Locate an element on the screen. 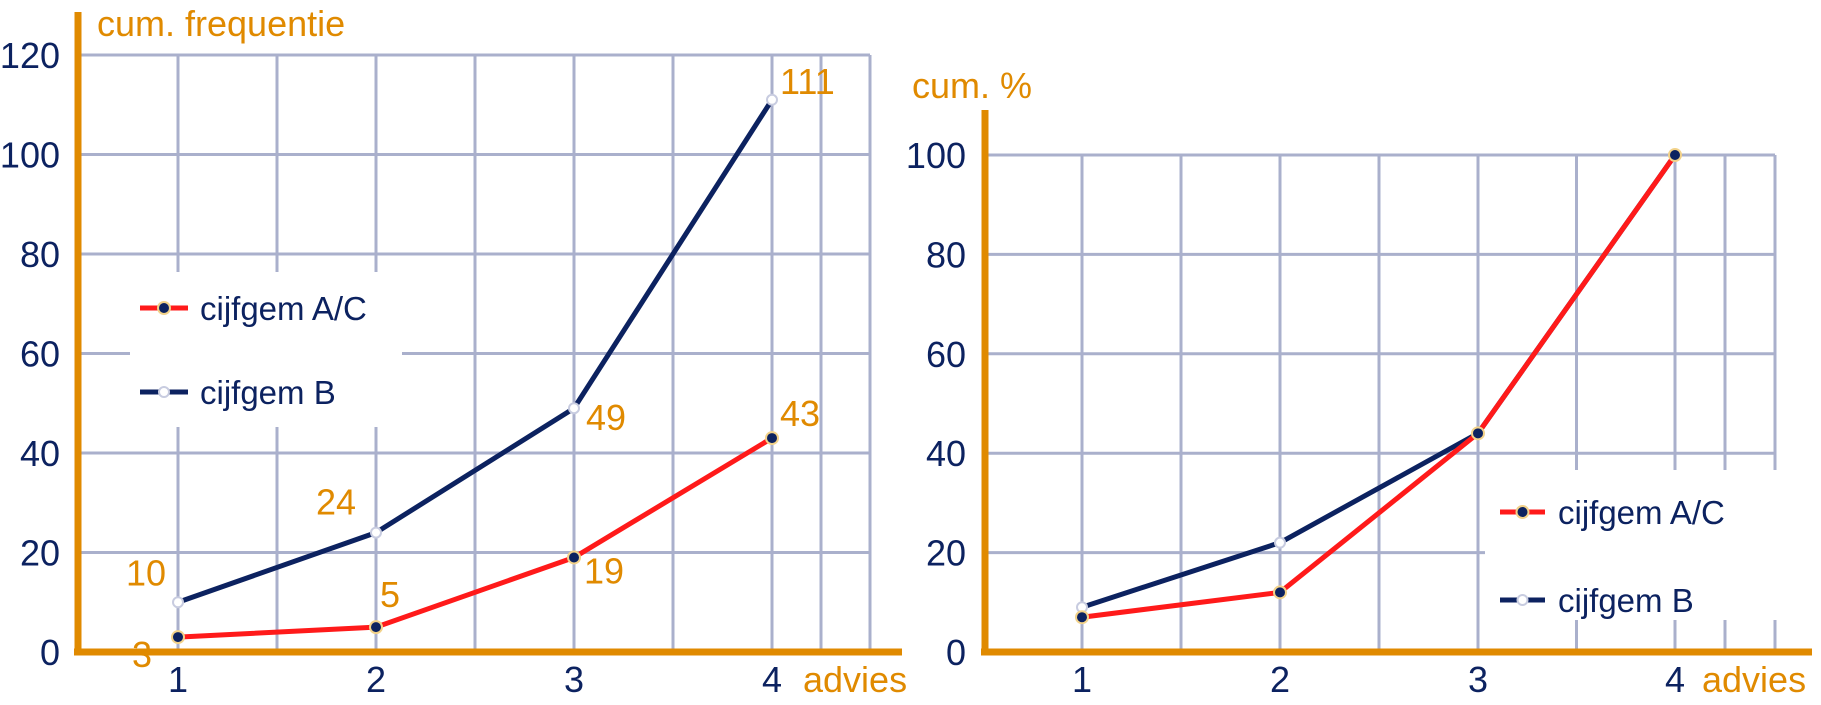 The width and height of the screenshot is (1821, 705). y-tick-label: 120 is located at coordinates (30, 55).